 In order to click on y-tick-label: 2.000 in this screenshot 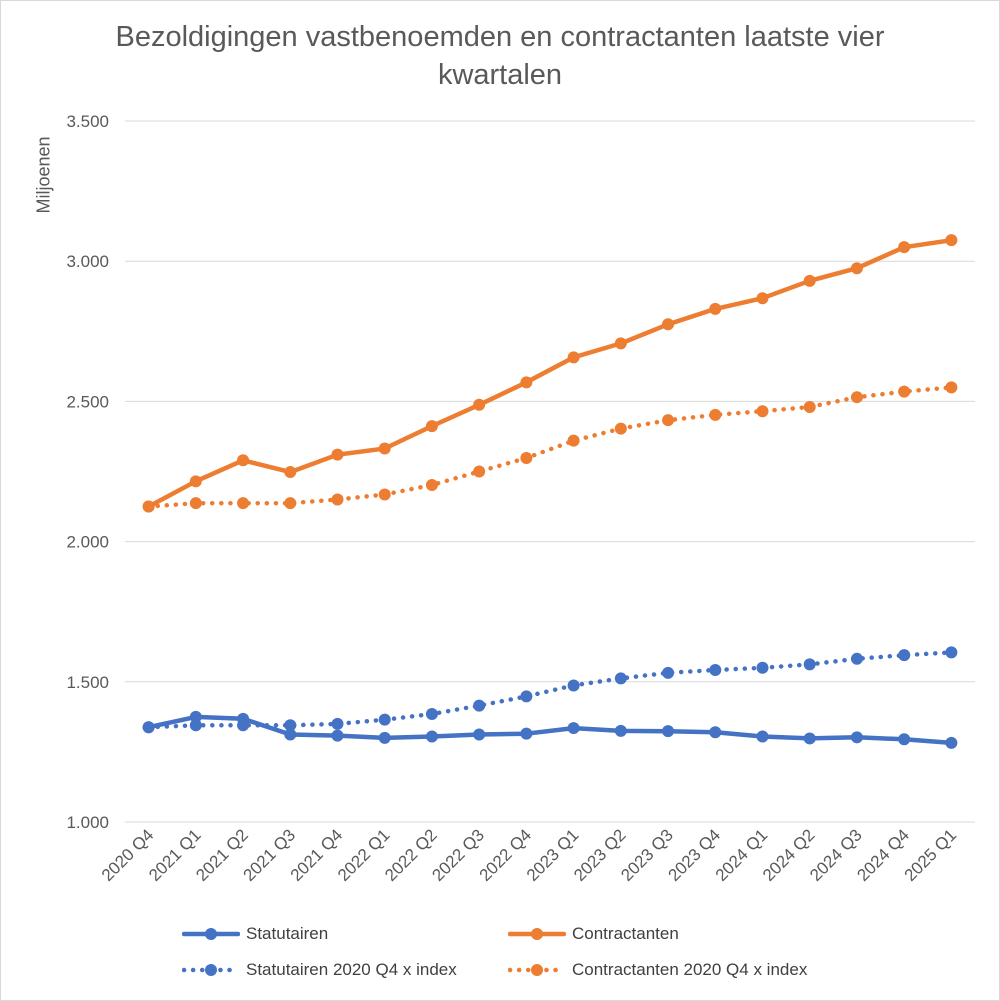, I will do `click(87, 542)`.